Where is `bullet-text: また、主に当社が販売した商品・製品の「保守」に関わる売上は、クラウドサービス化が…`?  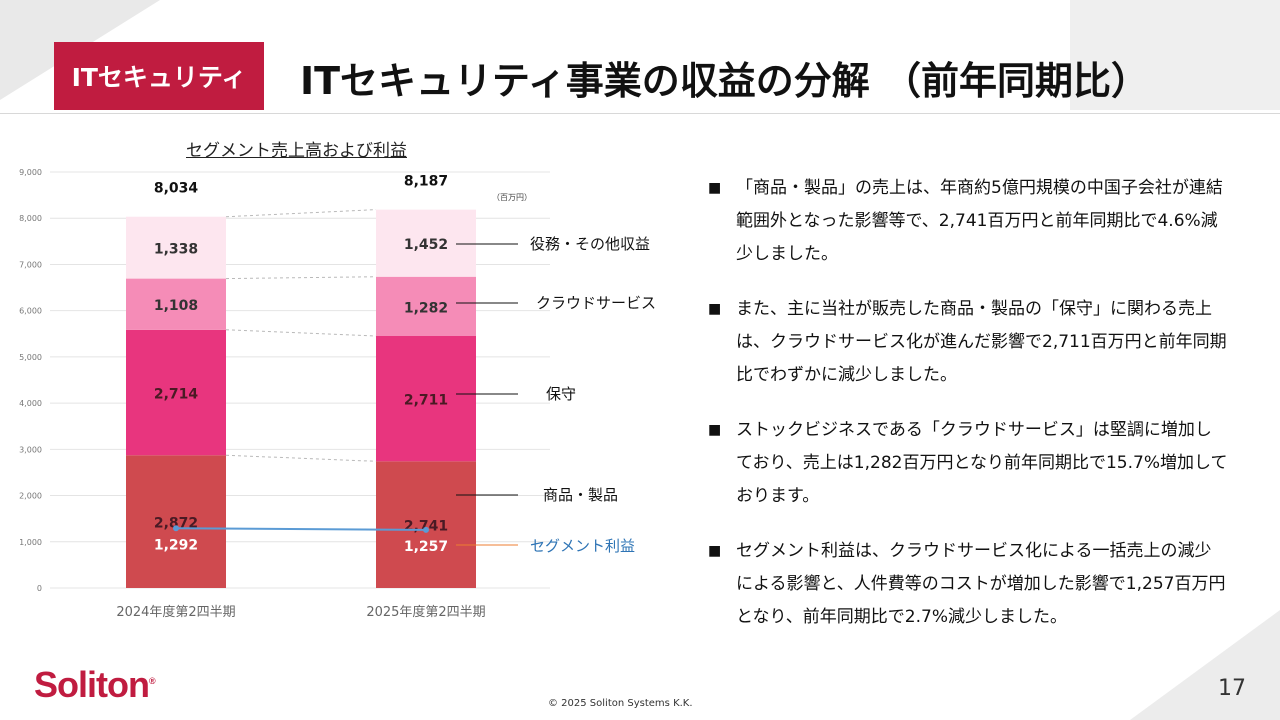
bullet-text: また、主に当社が販売した商品・製品の「保守」に関わる売上は、クラウドサービス化が… is located at coordinates (981, 342).